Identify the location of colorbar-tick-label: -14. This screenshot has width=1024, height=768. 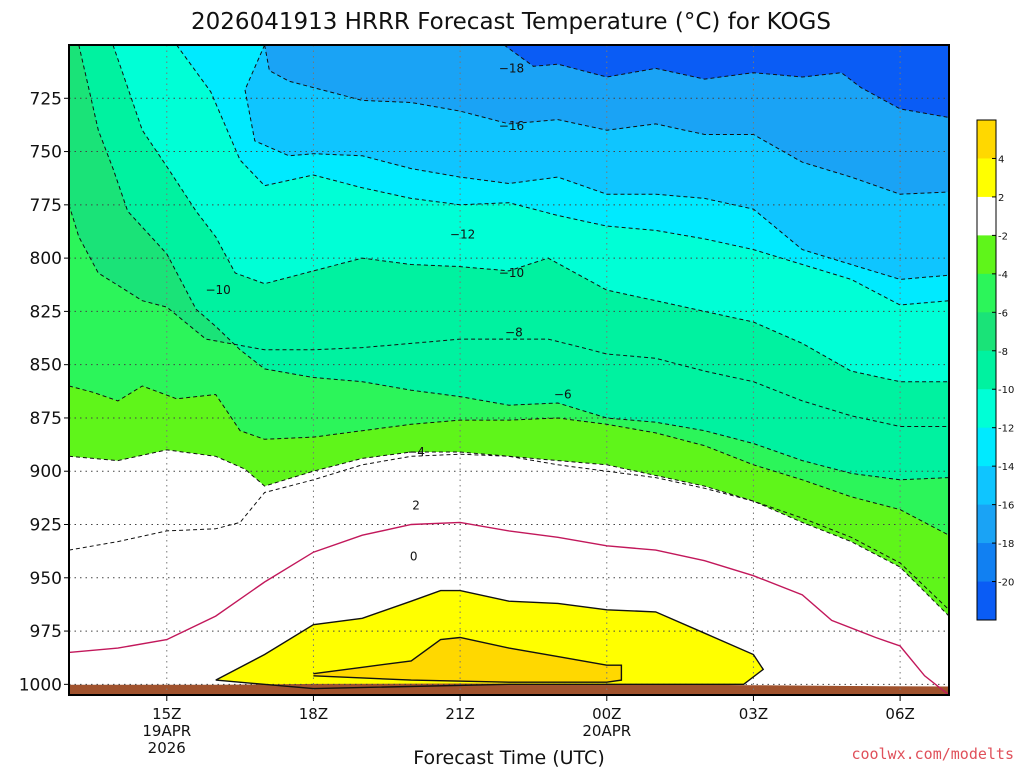
(1006, 467).